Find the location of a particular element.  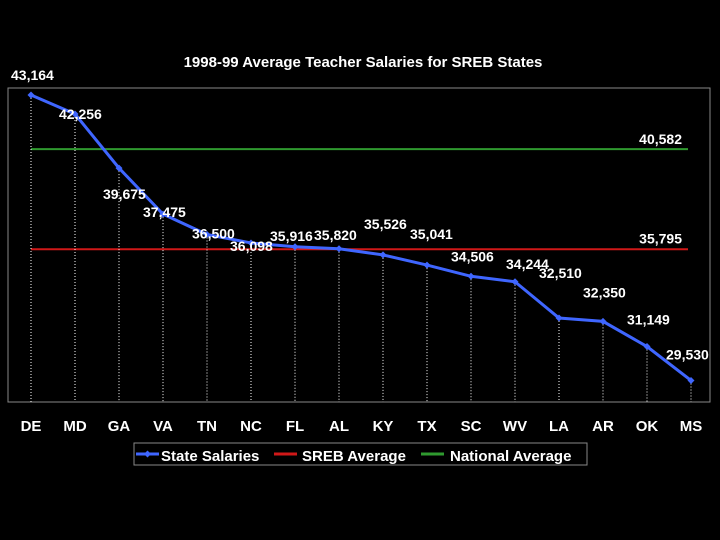

data-label: 35,041 is located at coordinates (431, 234).